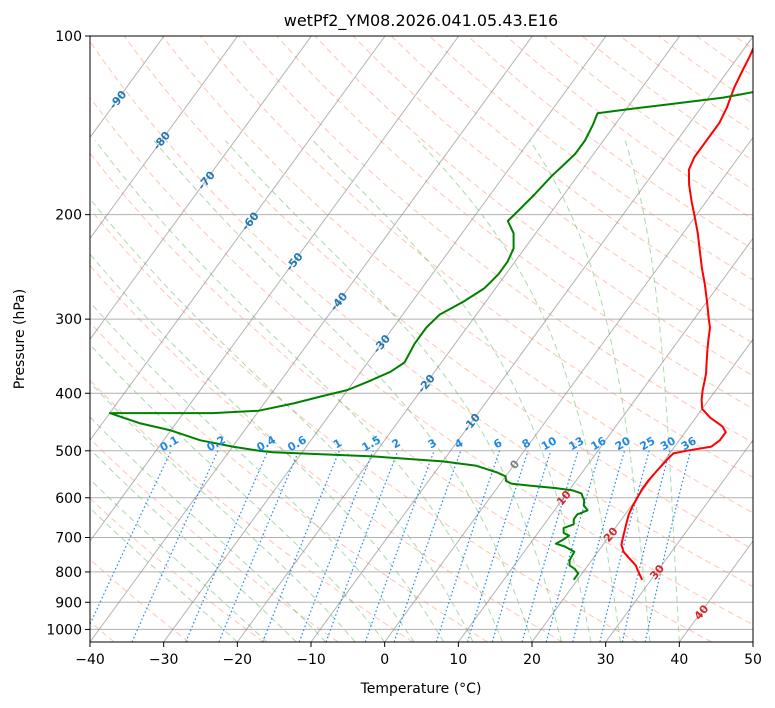 The image size is (775, 708). I want to click on y-tick-label: 100, so click(68, 37).